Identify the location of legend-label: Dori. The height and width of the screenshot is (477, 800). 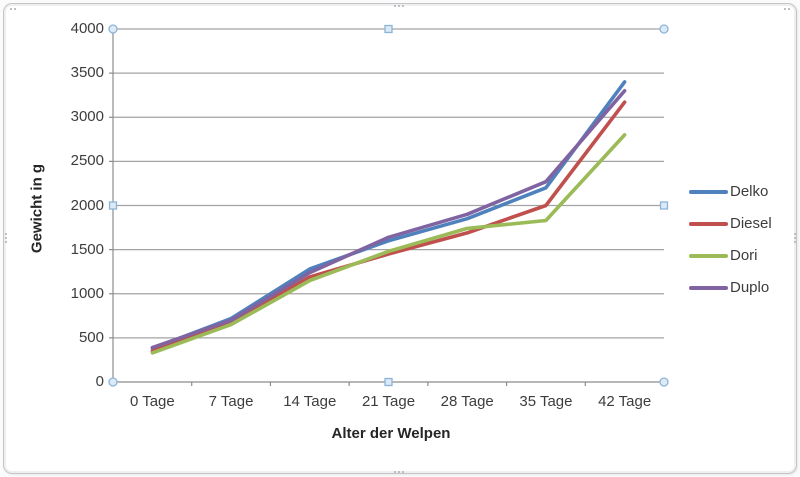
(744, 255).